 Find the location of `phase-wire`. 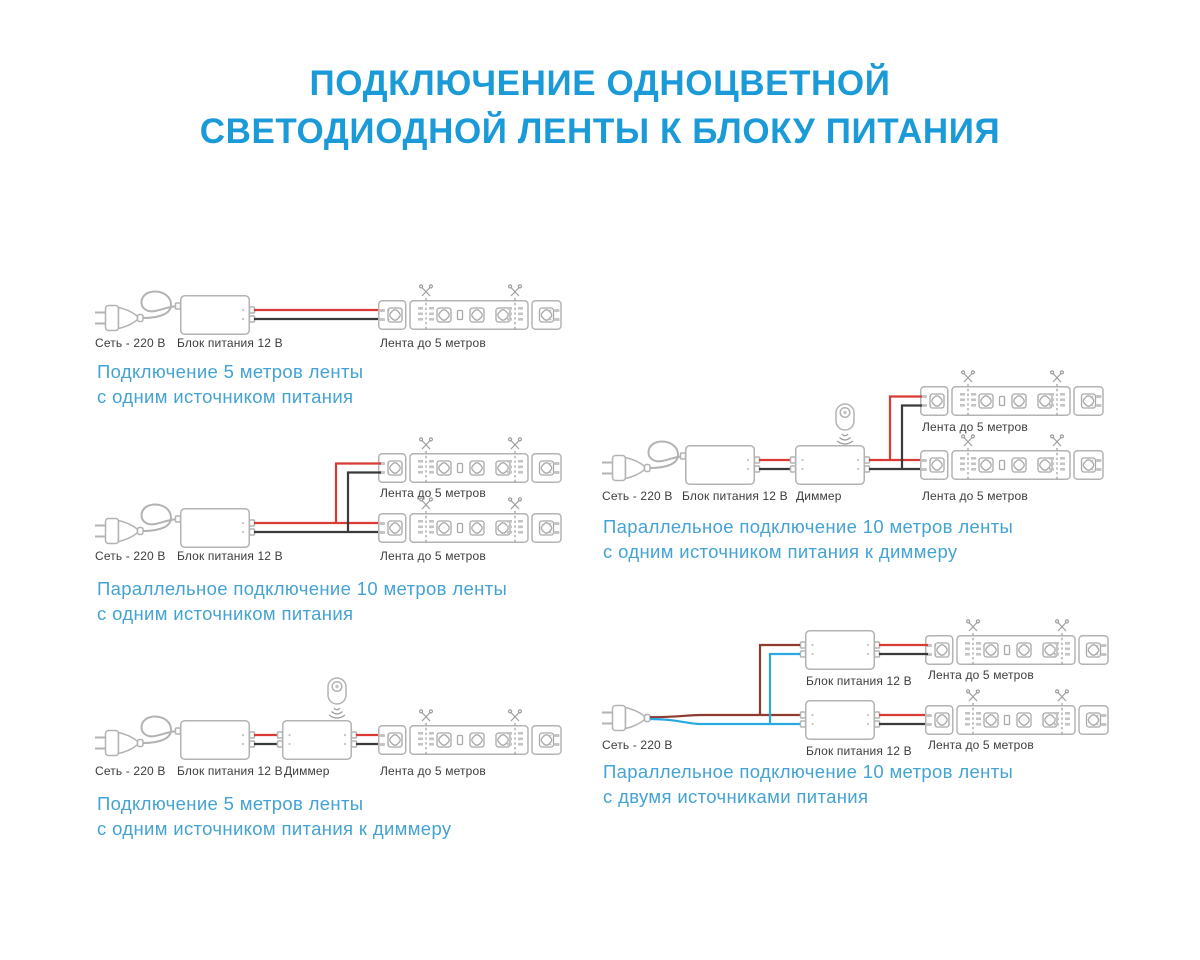

phase-wire is located at coordinates (724, 716).